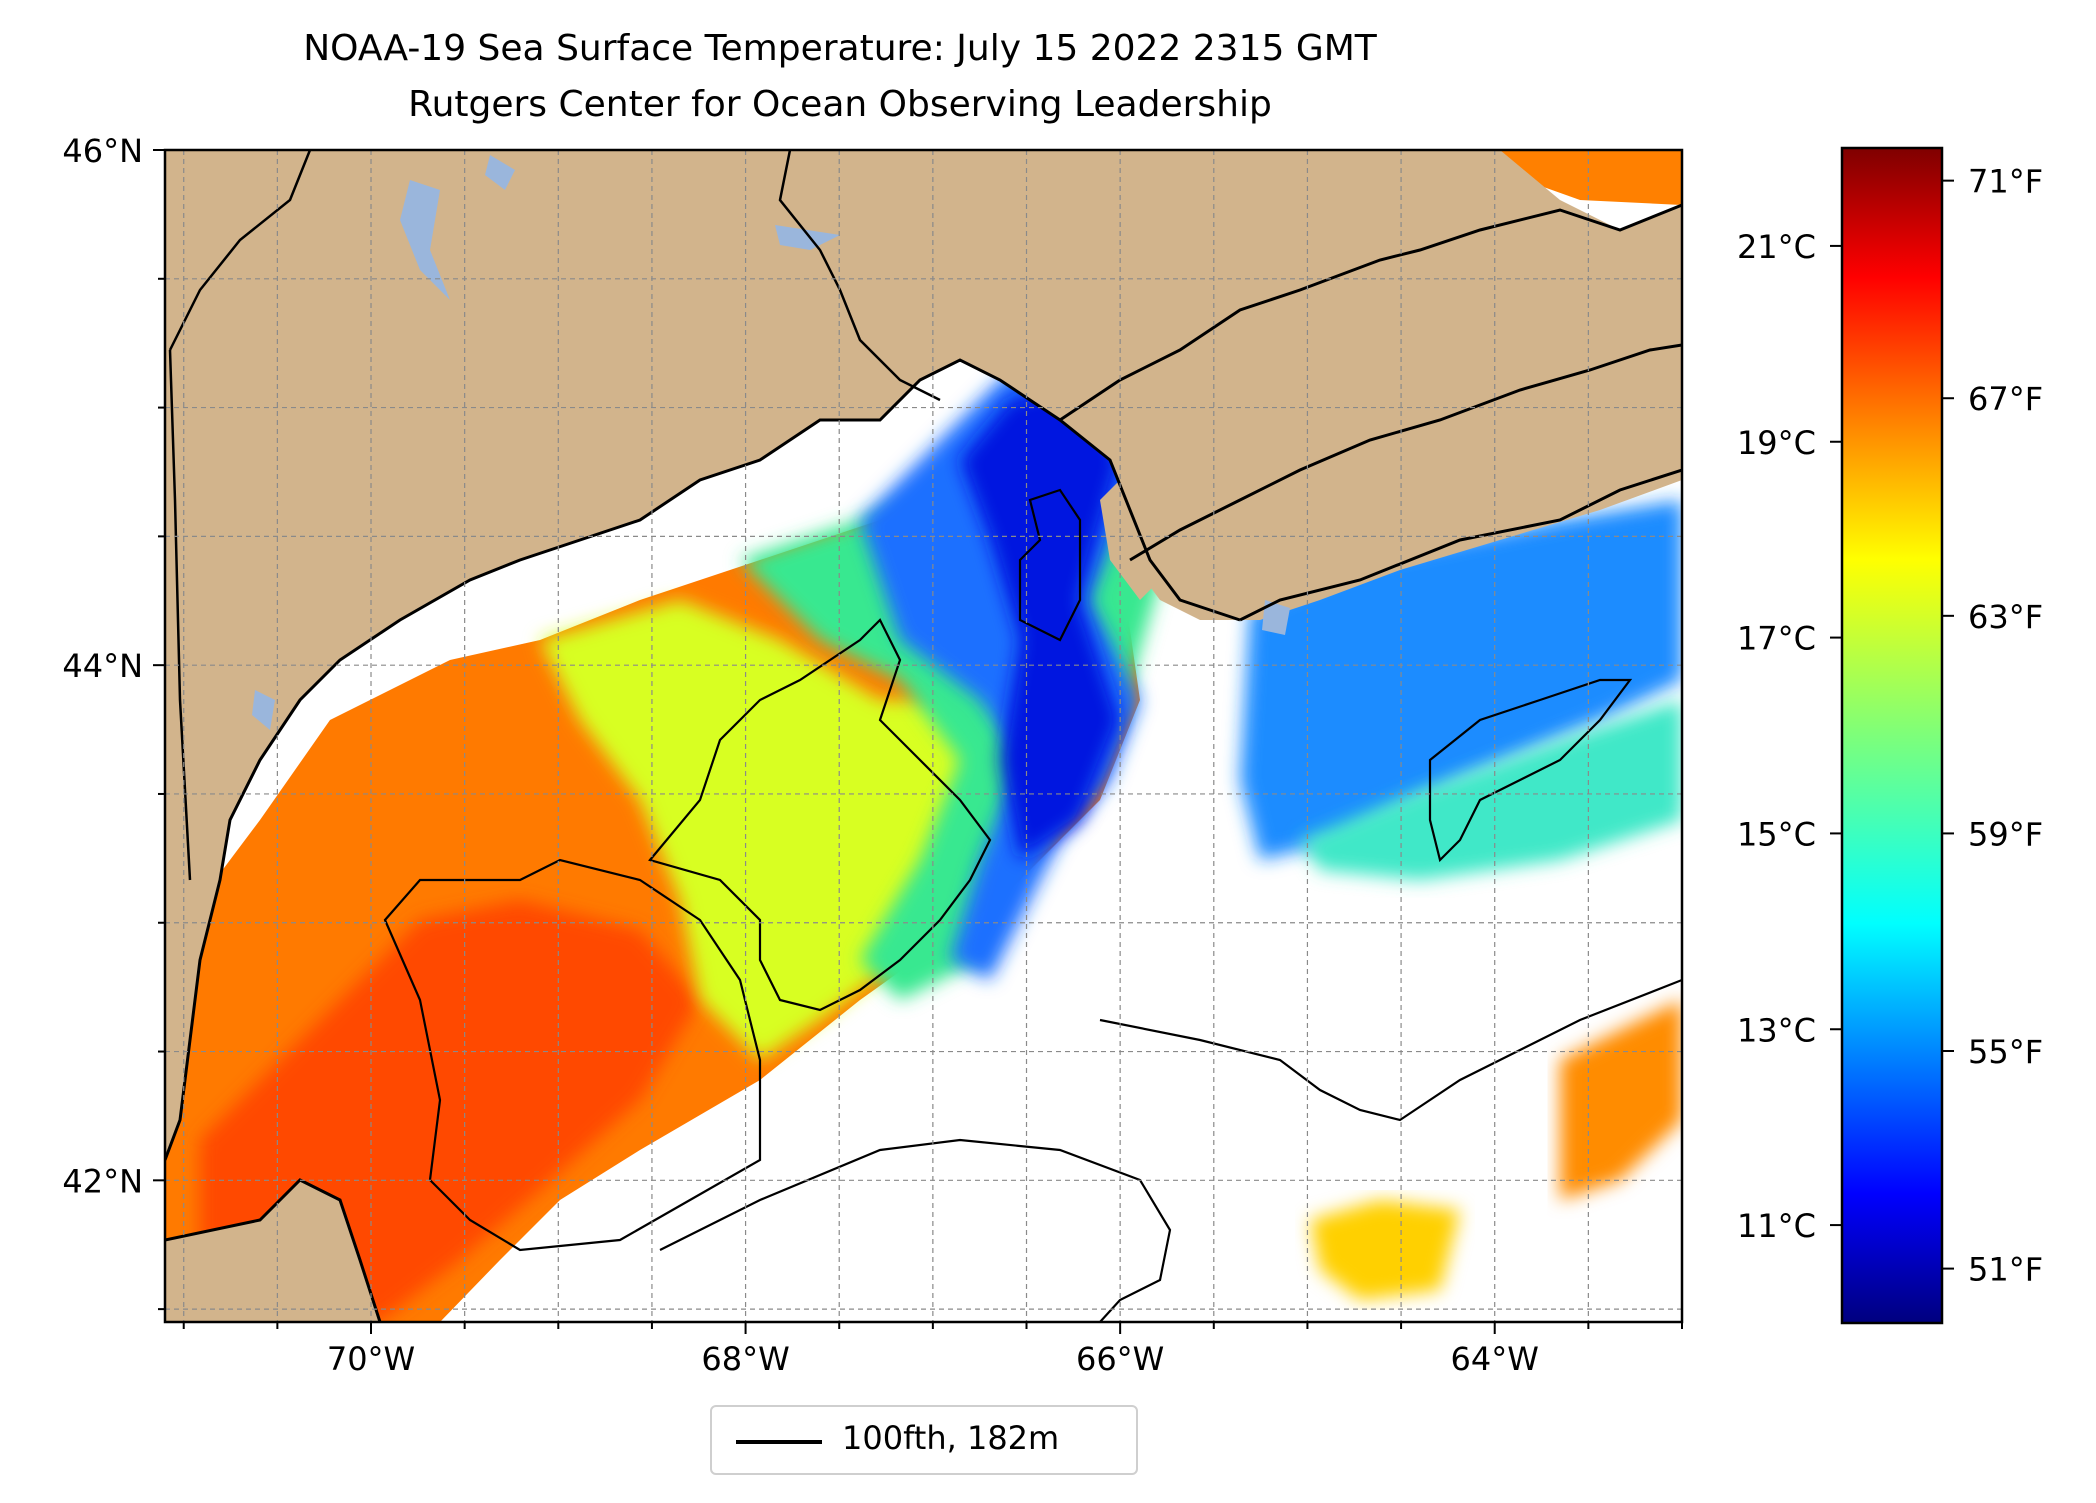  Describe the element at coordinates (1776, 247) in the screenshot. I see `celsius-tick-label: 21°C` at that location.